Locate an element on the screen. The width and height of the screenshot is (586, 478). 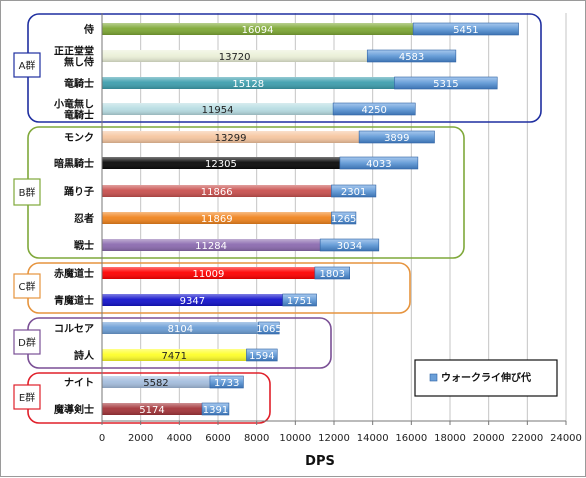
base-value-label: 16094 is located at coordinates (258, 30).